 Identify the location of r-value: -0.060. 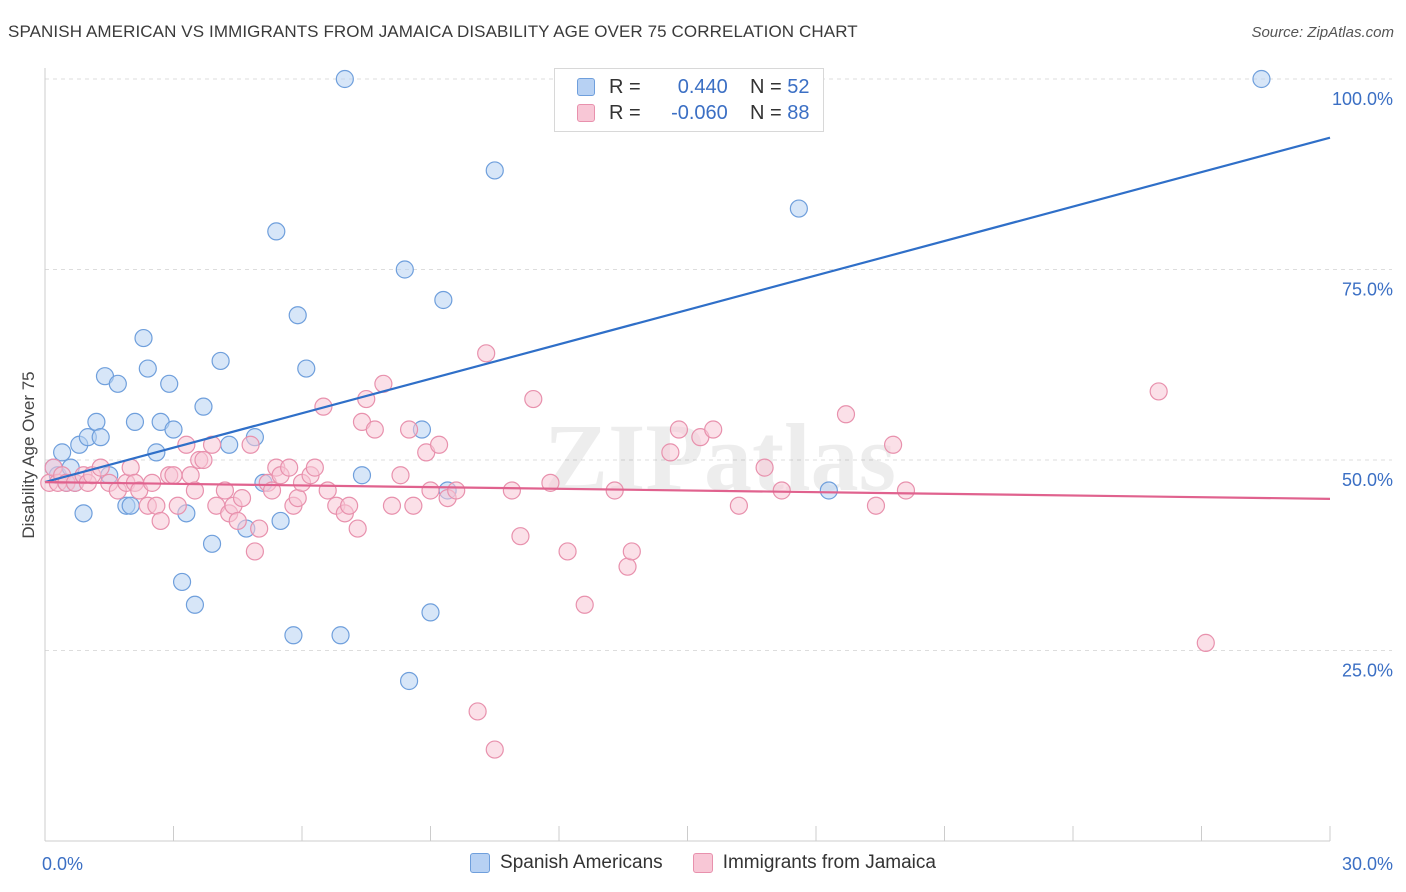
(699, 112).